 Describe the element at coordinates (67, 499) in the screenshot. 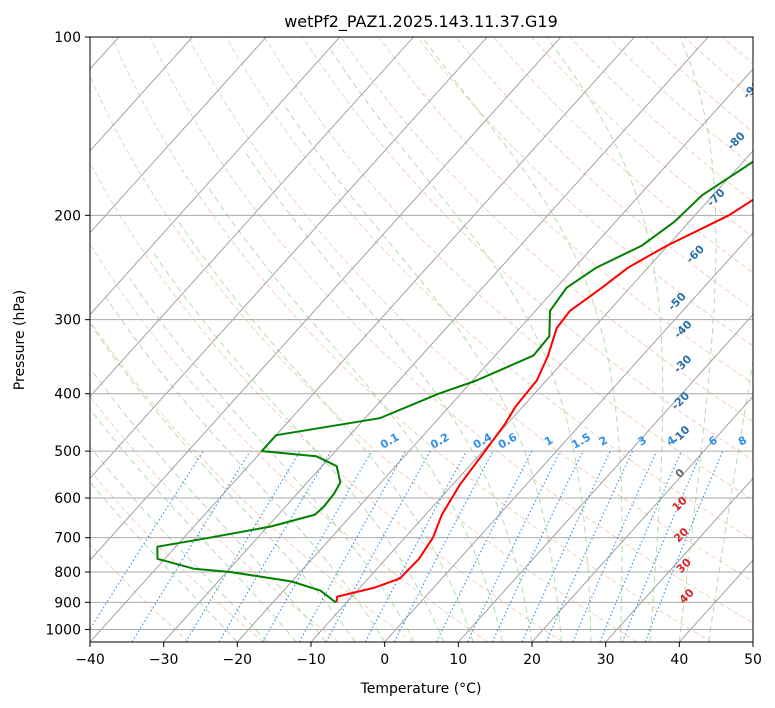

I see `y-tick-label: 600` at that location.